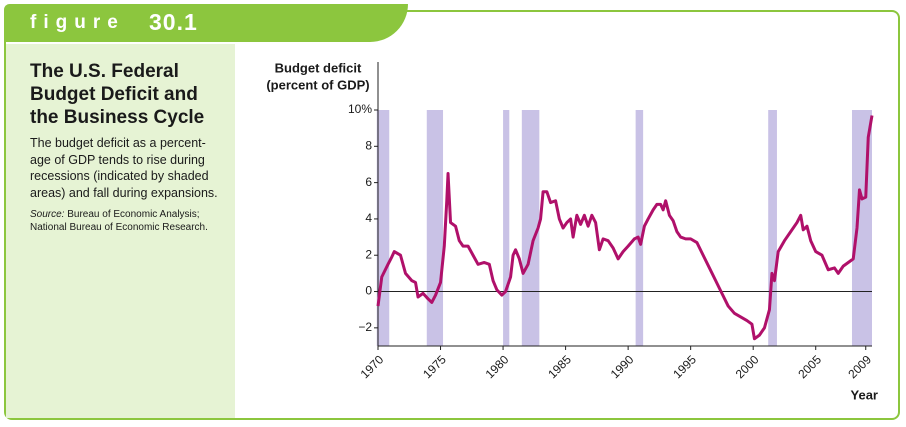 The width and height of the screenshot is (906, 427). I want to click on description-line: age of GDP tends to rise during, so click(117, 159).